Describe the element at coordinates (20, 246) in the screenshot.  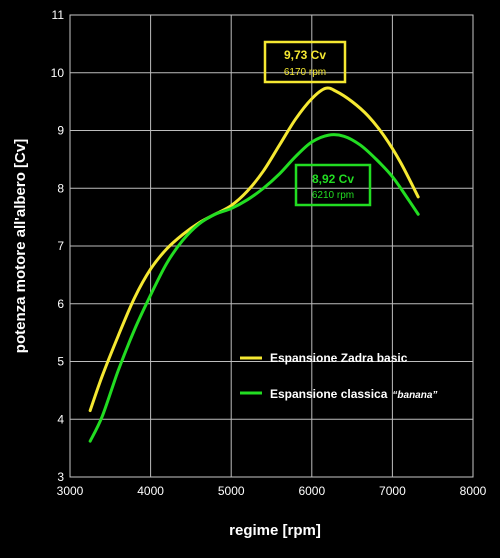
I see `y-axis-title: potenza motore all'albero [Cv]` at that location.